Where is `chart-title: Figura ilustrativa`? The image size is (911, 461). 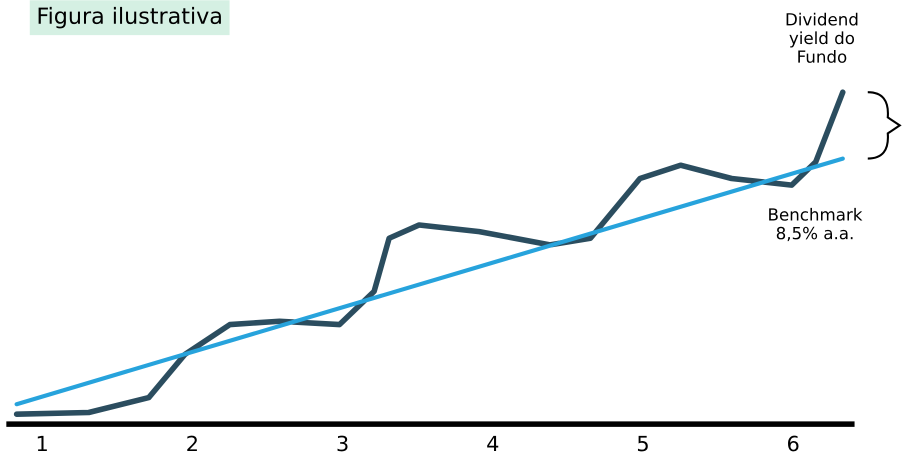
chart-title: Figura ilustrativa is located at coordinates (129, 17).